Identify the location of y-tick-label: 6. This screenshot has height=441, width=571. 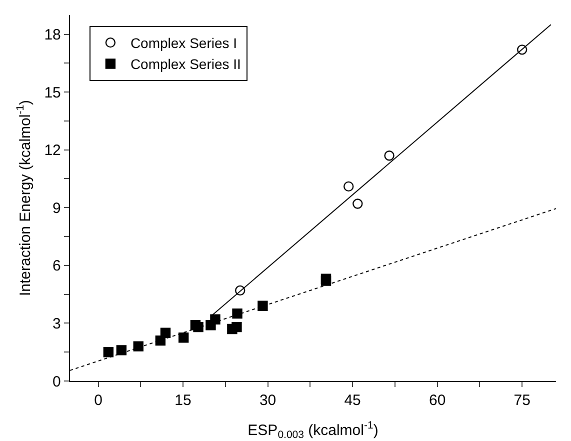
(56, 266).